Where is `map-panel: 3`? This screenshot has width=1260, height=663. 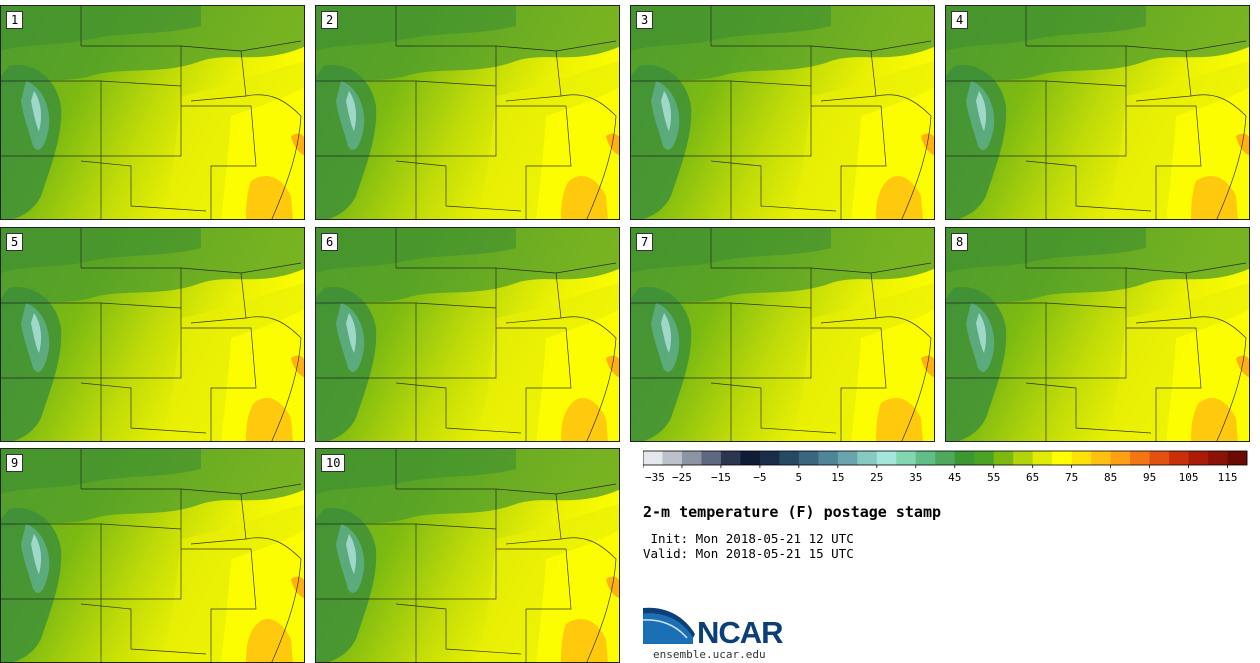
map-panel: 3 is located at coordinates (782, 112).